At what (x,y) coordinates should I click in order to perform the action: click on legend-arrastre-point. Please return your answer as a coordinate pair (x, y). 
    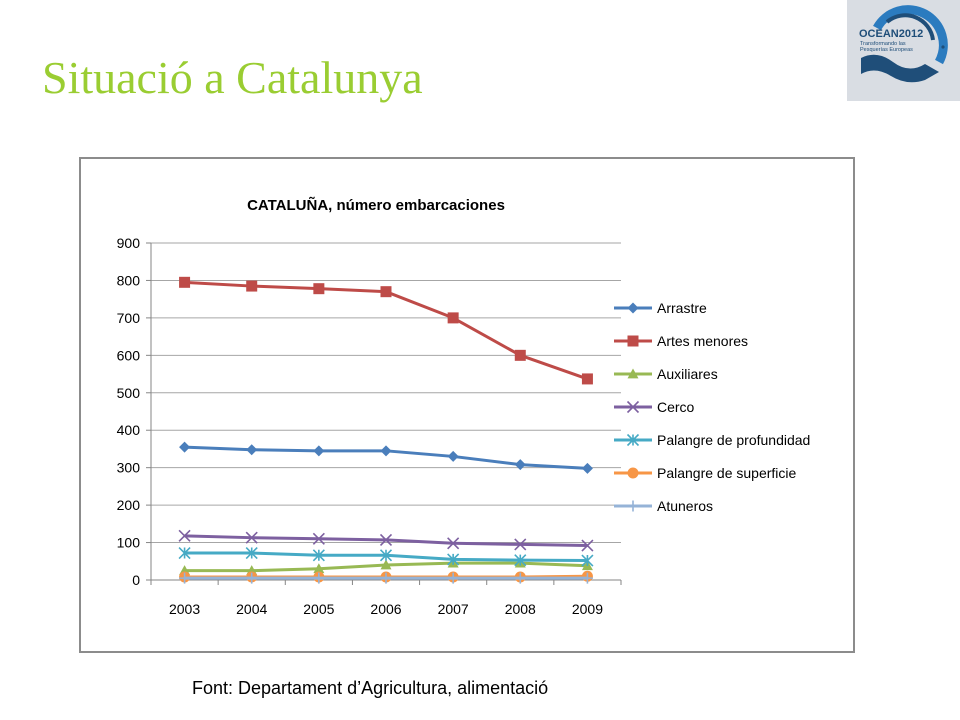
    Looking at the image, I should click on (633, 308).